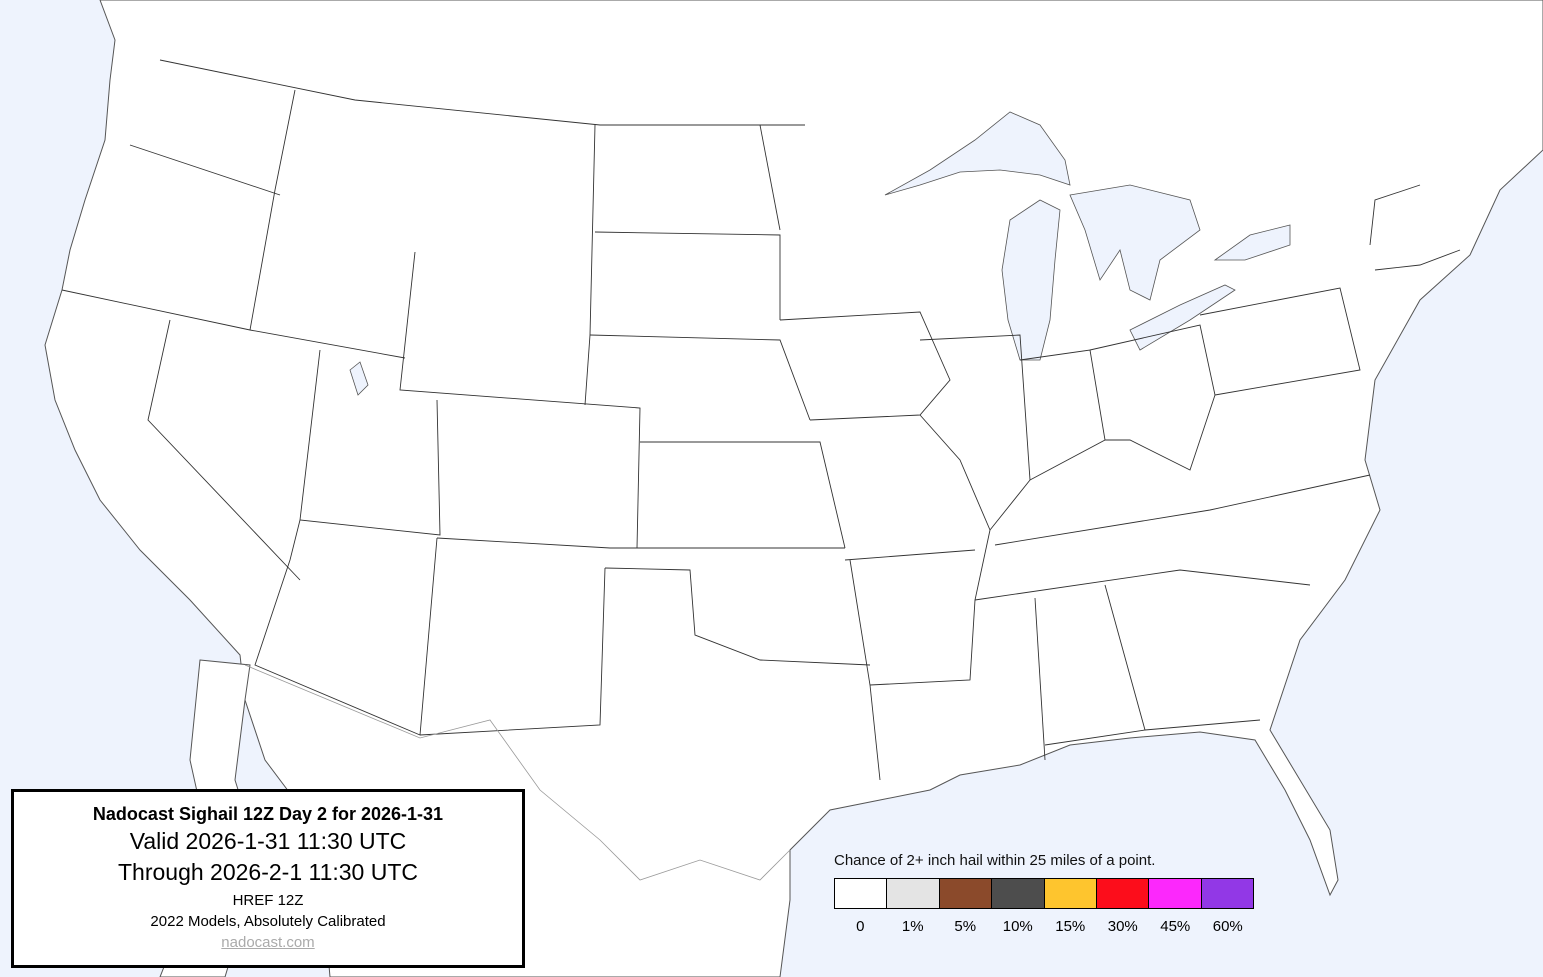 The width and height of the screenshot is (1543, 977). What do you see at coordinates (1031, 280) in the screenshot?
I see `lake-michigan` at bounding box center [1031, 280].